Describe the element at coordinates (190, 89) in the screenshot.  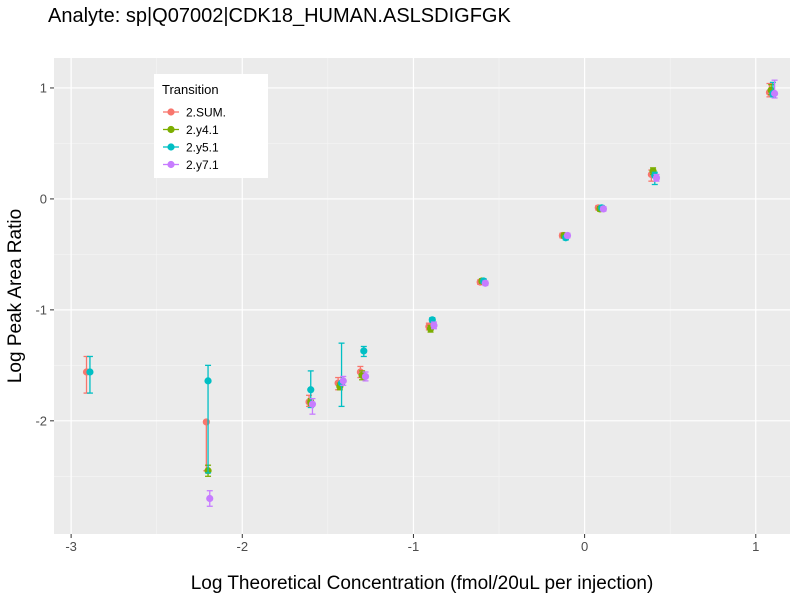
I see `legend-title: Transition` at that location.